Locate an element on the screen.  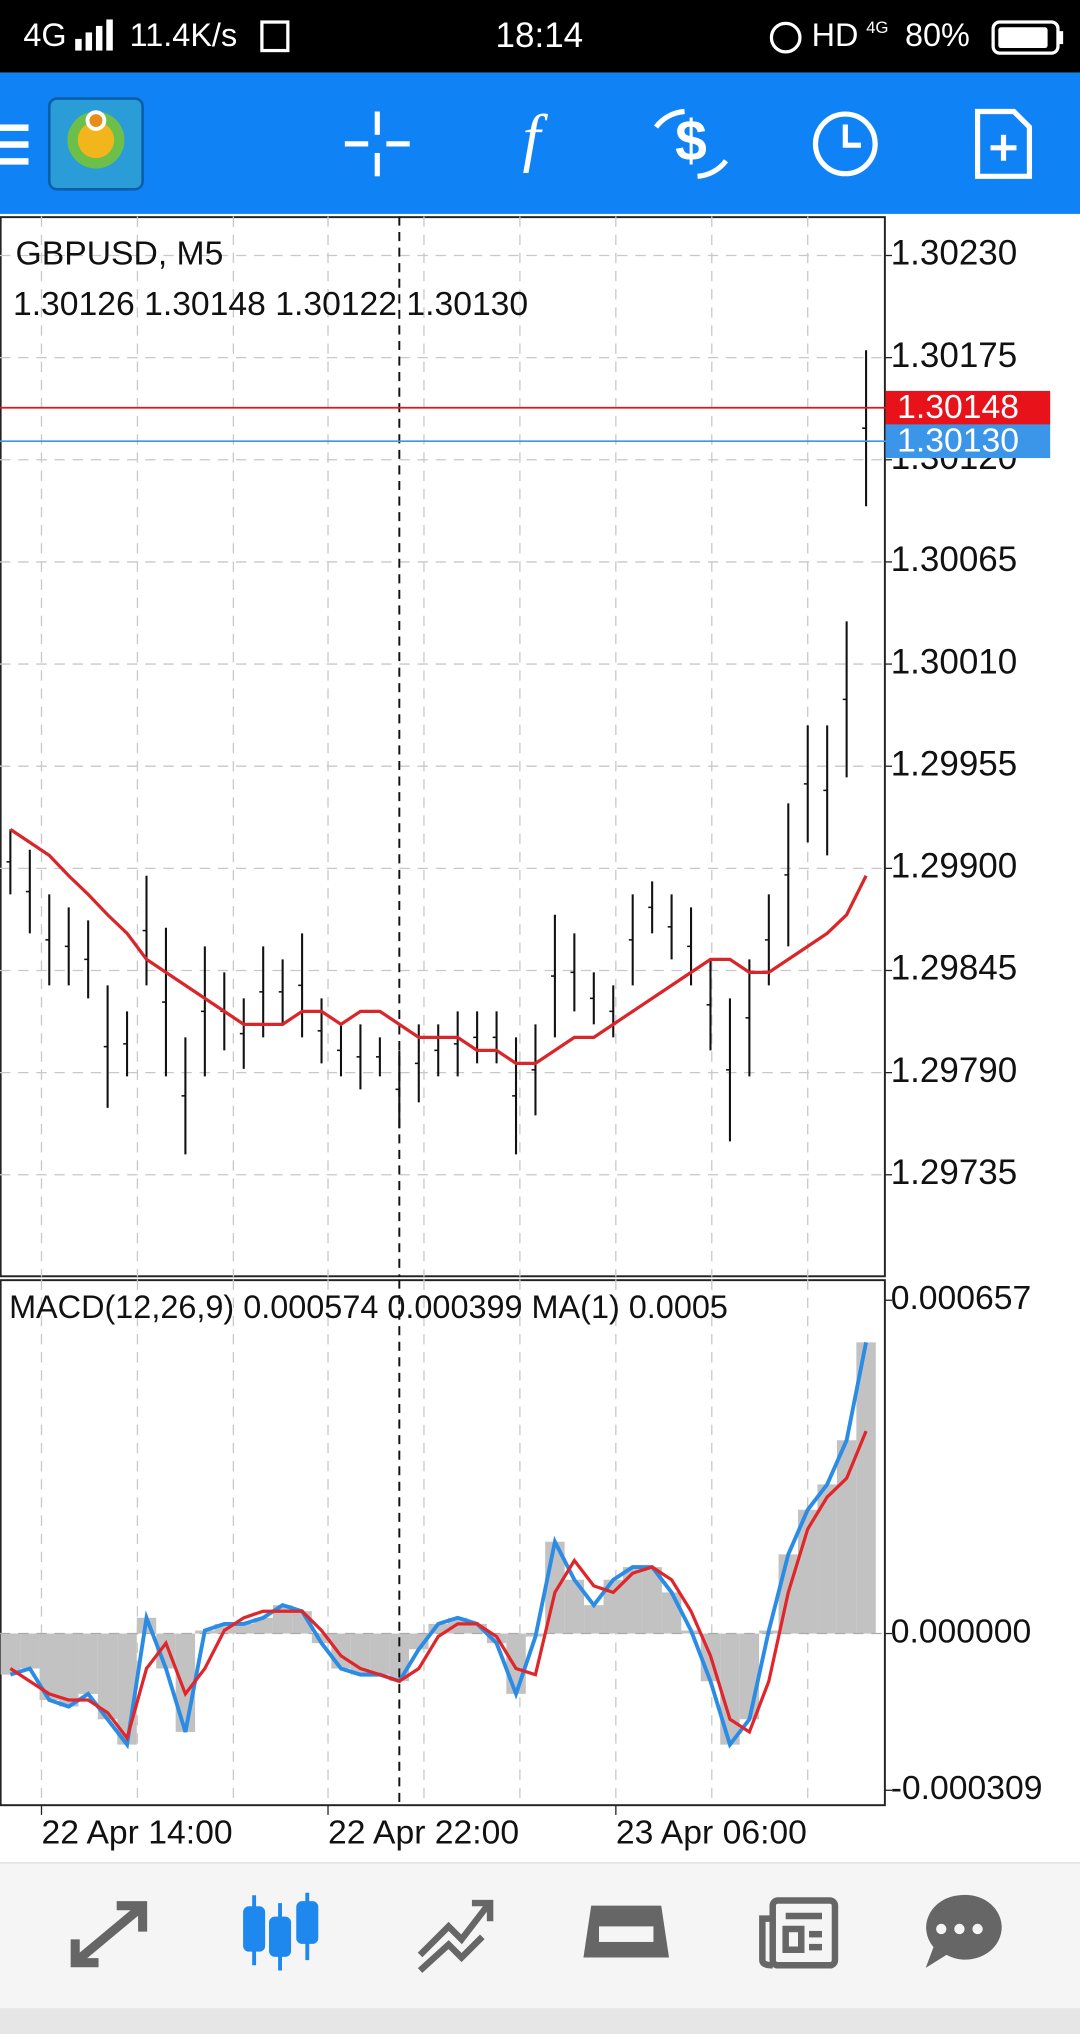
nav-news is located at coordinates (799, 1933).